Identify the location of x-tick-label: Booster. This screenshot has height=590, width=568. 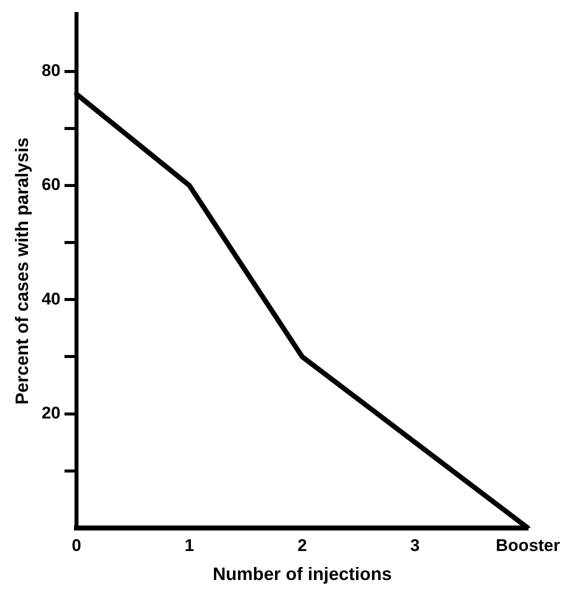
(528, 545).